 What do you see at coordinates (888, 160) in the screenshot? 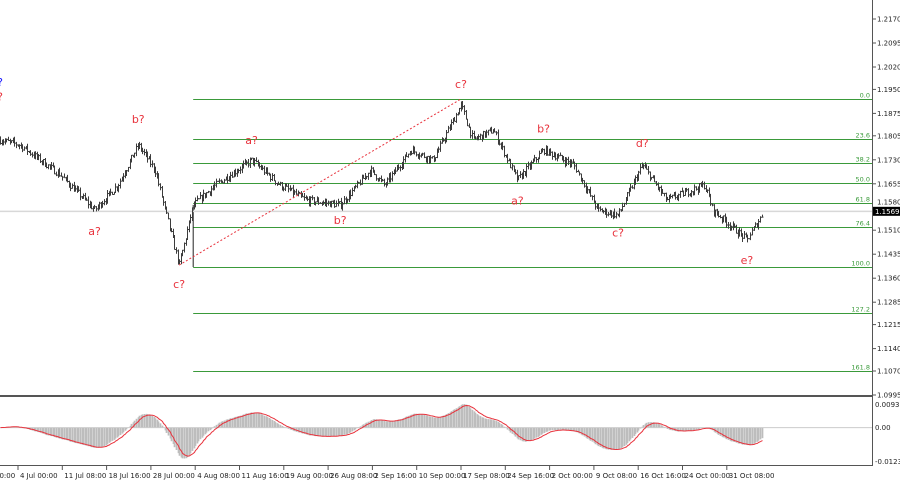
I see `price-tick-label: 1.1730` at bounding box center [888, 160].